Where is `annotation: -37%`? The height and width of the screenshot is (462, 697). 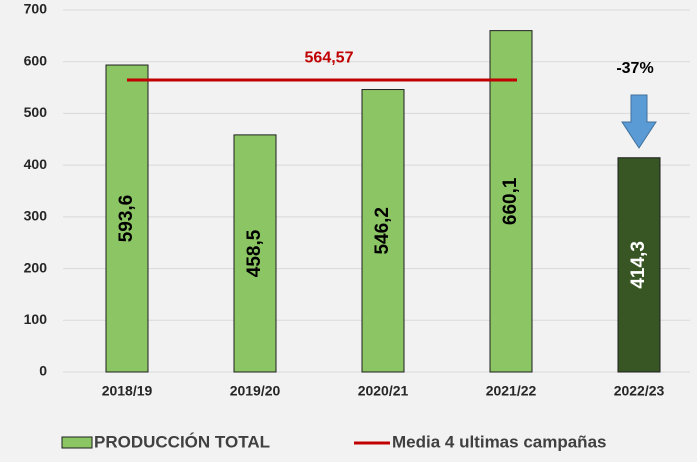 annotation: -37% is located at coordinates (634, 68).